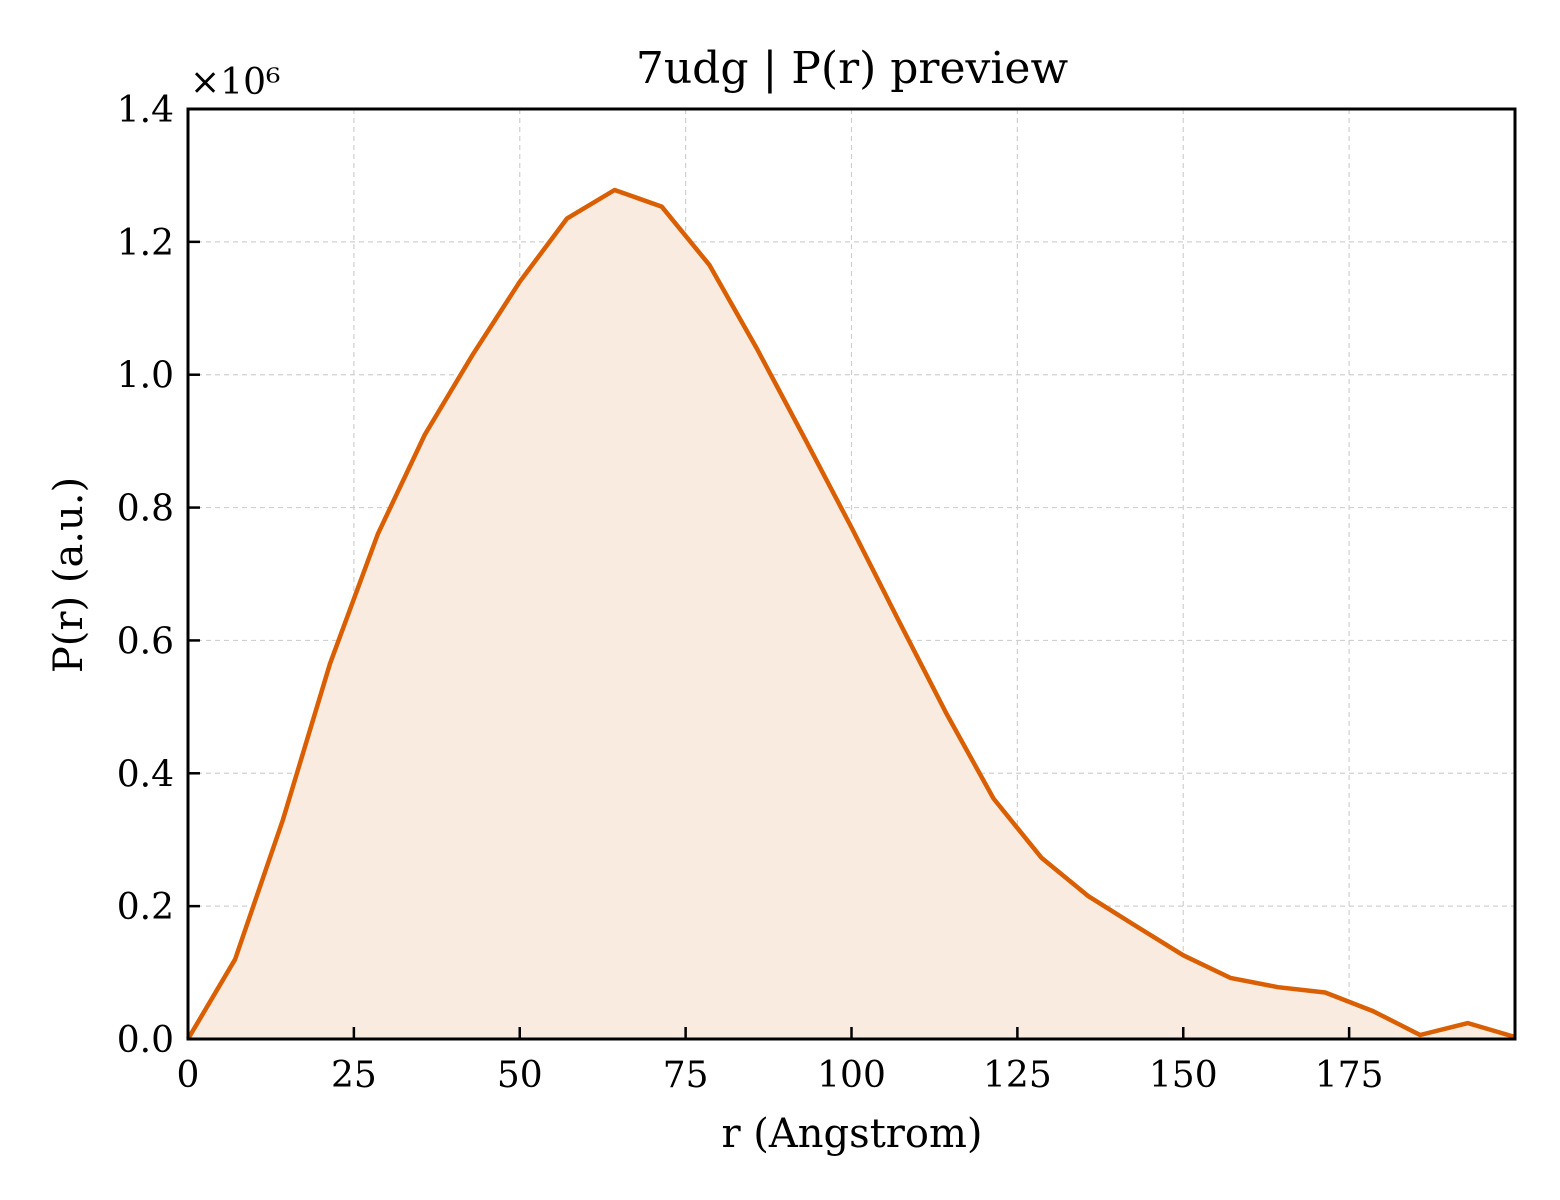  Describe the element at coordinates (145, 907) in the screenshot. I see `y-tick-label: 0.2` at that location.